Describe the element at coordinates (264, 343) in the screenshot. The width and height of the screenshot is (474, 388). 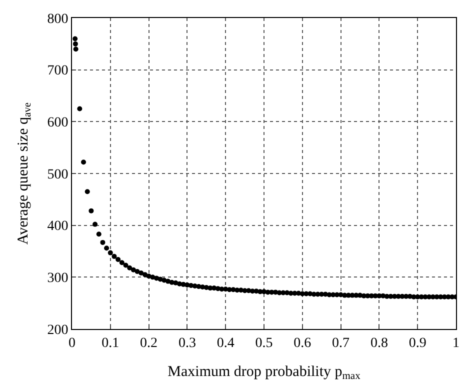
I see `x-tick-label: 0.5` at that location.